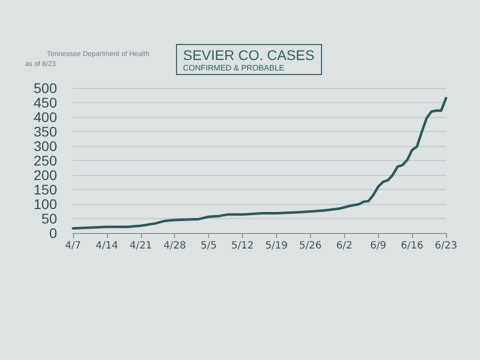 This screenshot has width=480, height=360. I want to click on y-tick-label: 100, so click(46, 204).